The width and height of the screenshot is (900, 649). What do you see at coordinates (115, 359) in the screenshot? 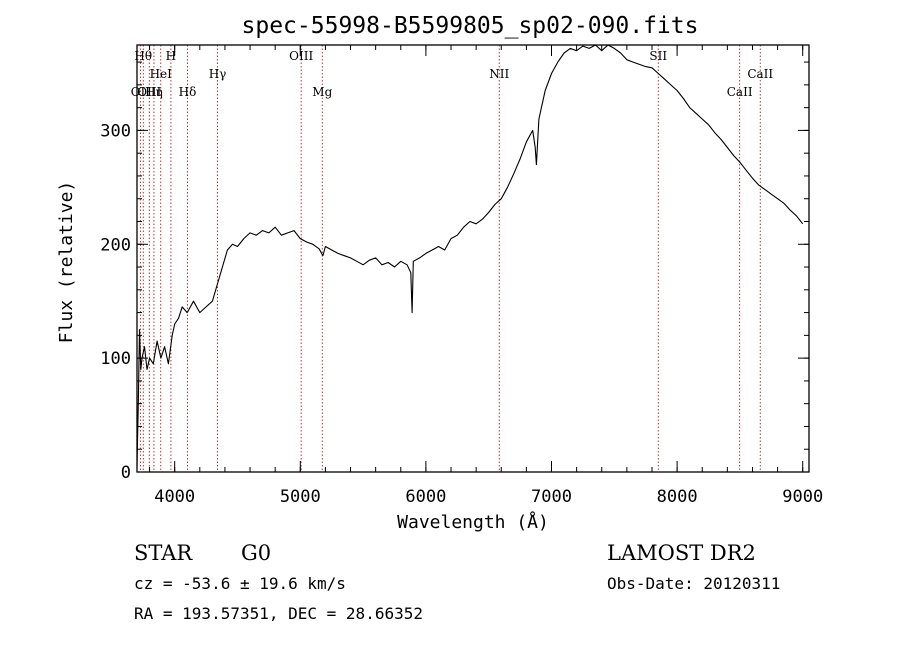
I see `y-tick-label: 100` at bounding box center [115, 359].